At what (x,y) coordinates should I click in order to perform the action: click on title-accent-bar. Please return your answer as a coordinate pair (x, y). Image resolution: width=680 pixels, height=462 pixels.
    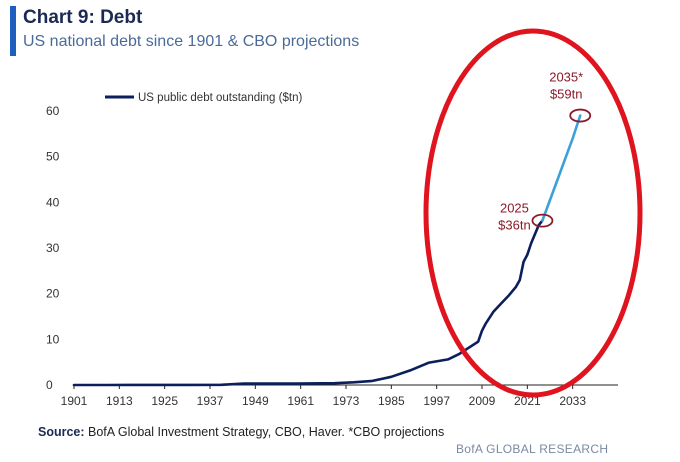
    Looking at the image, I should click on (13, 31).